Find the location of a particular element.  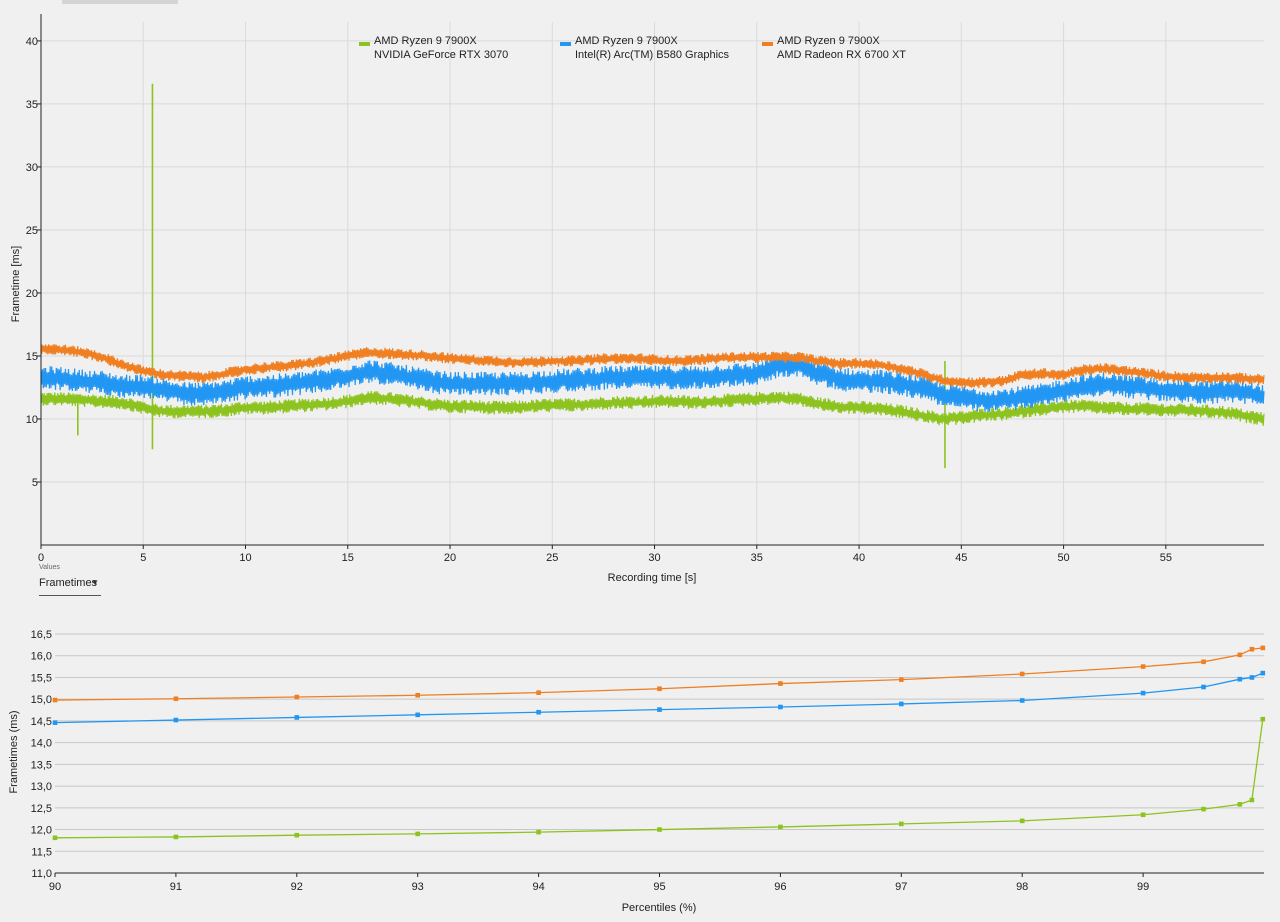

bottom-ytick-label: 13,0 is located at coordinates (41, 787).